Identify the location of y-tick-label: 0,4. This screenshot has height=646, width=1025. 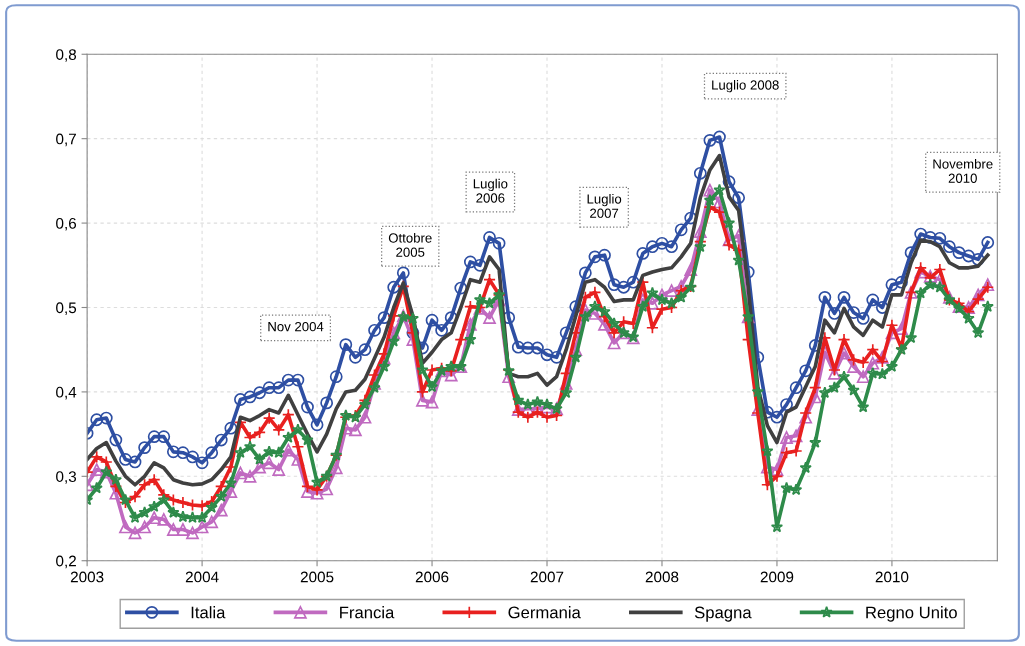
(66, 393).